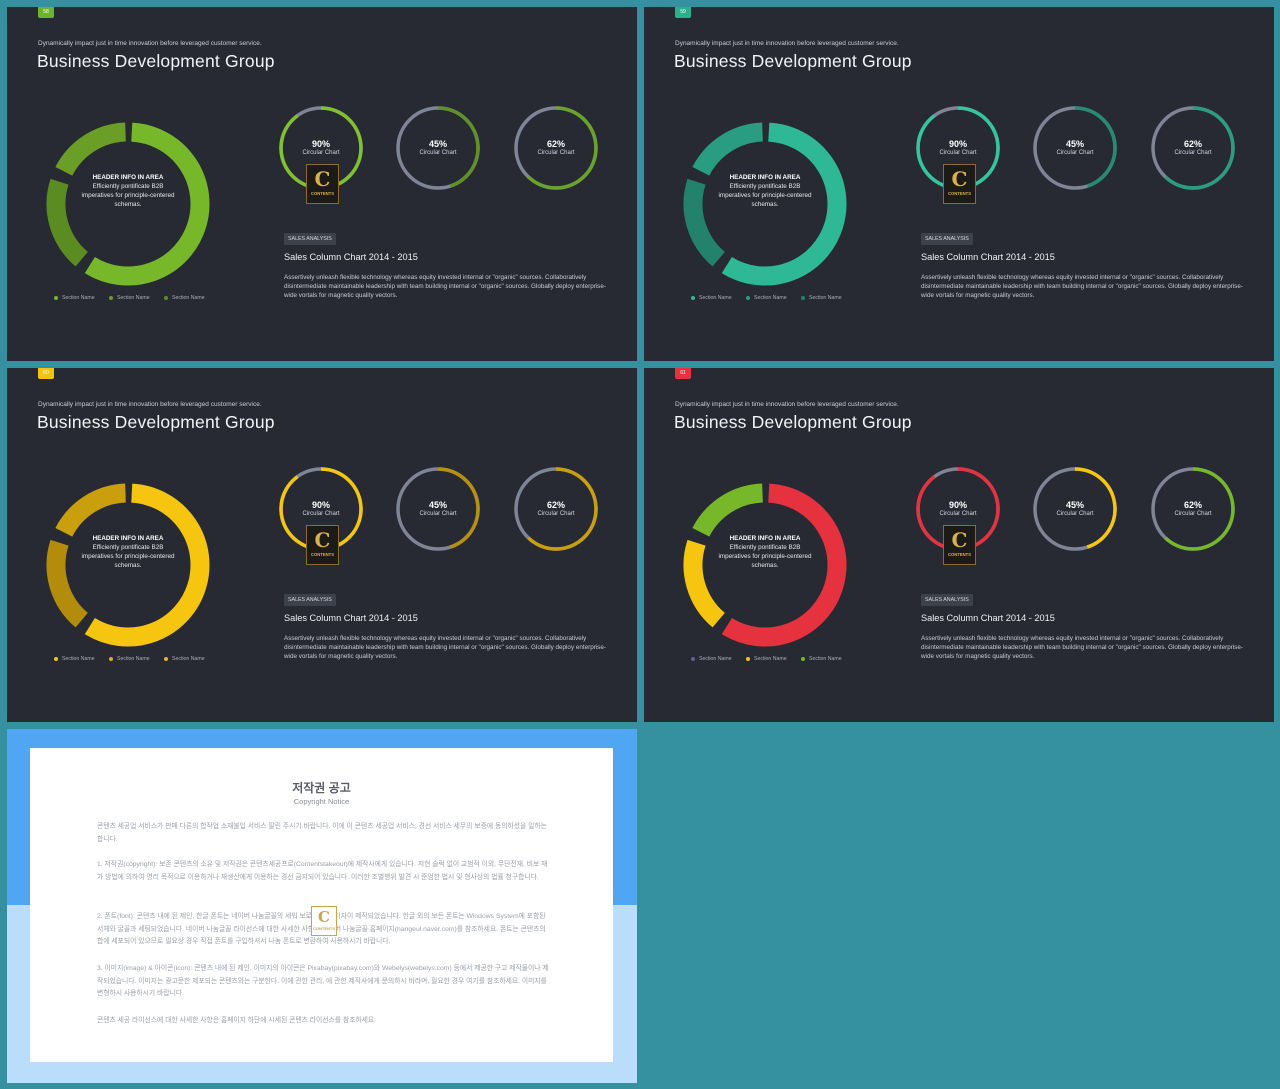  What do you see at coordinates (683, 12) in the screenshot?
I see `slide-number-tag: 59` at bounding box center [683, 12].